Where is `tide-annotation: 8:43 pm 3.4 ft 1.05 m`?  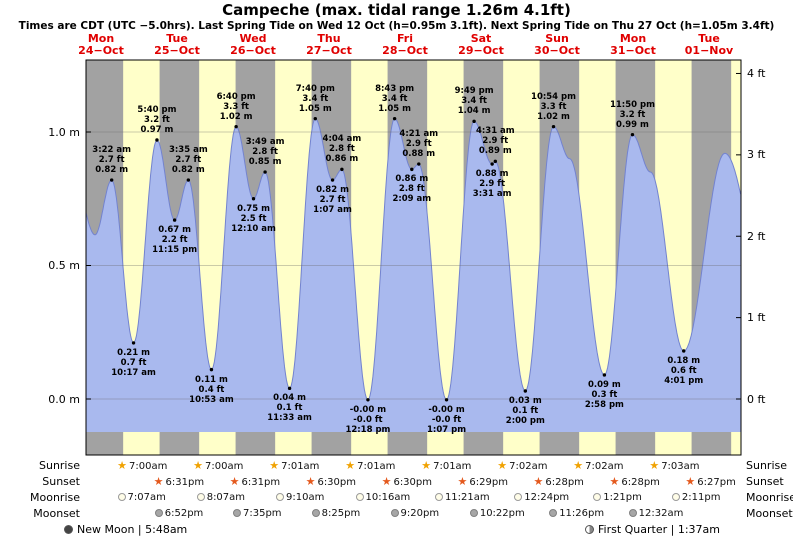
tide-annotation: 8:43 pm 3.4 ft 1.05 m is located at coordinates (395, 98).